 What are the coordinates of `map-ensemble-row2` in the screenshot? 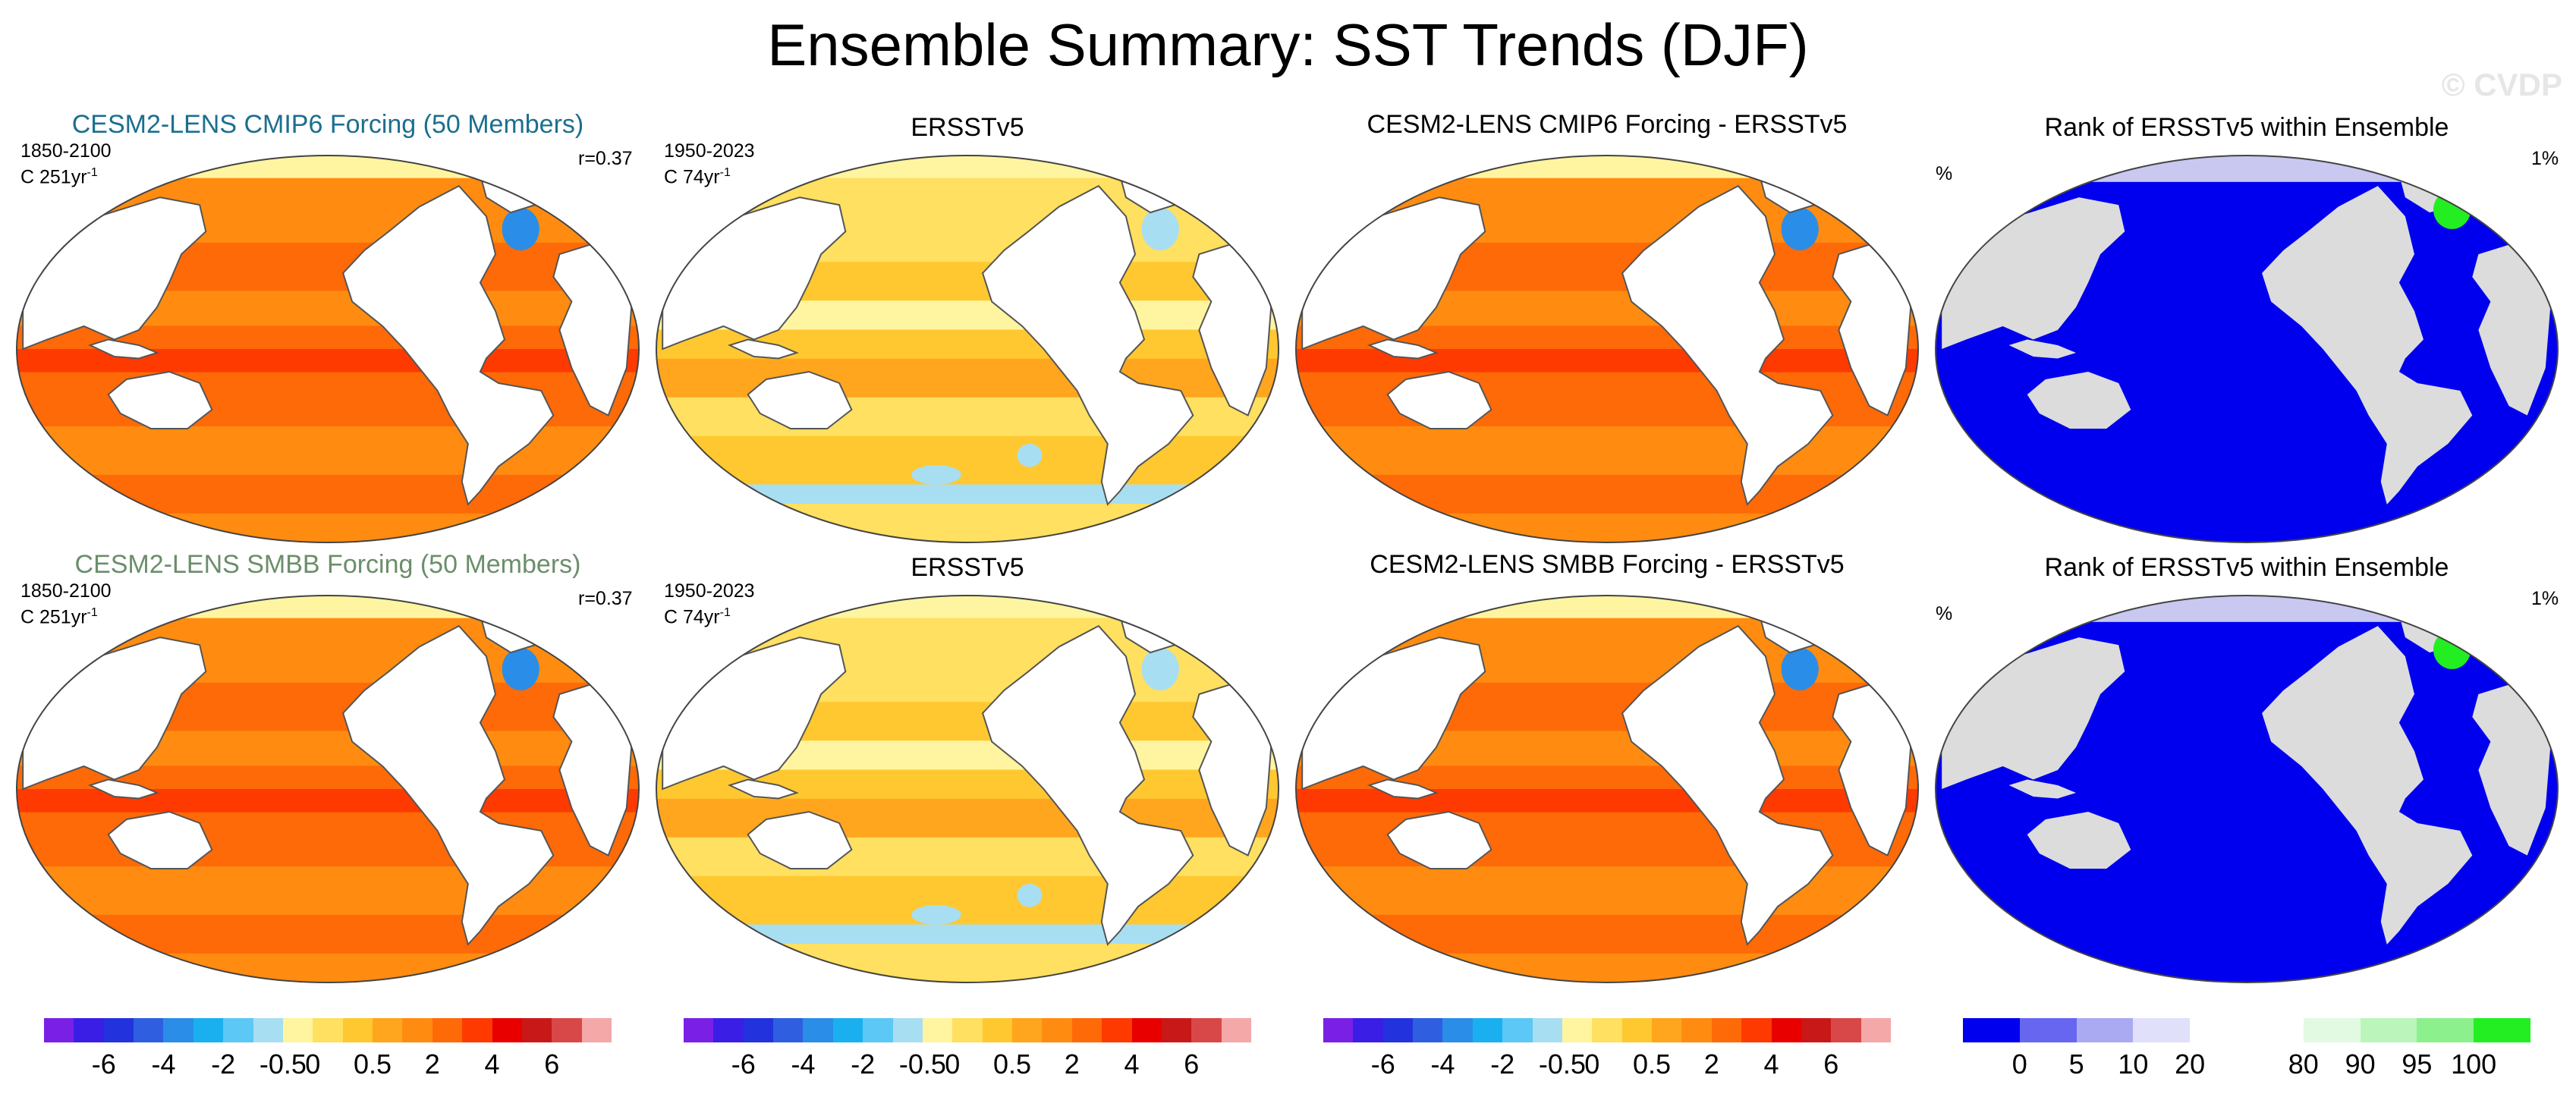 It's located at (327, 789).